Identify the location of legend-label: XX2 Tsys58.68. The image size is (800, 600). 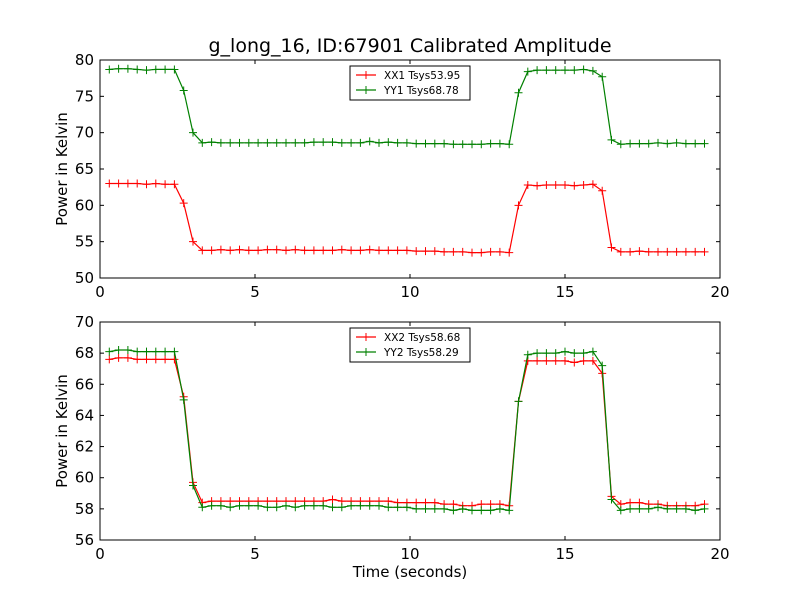
(422, 338).